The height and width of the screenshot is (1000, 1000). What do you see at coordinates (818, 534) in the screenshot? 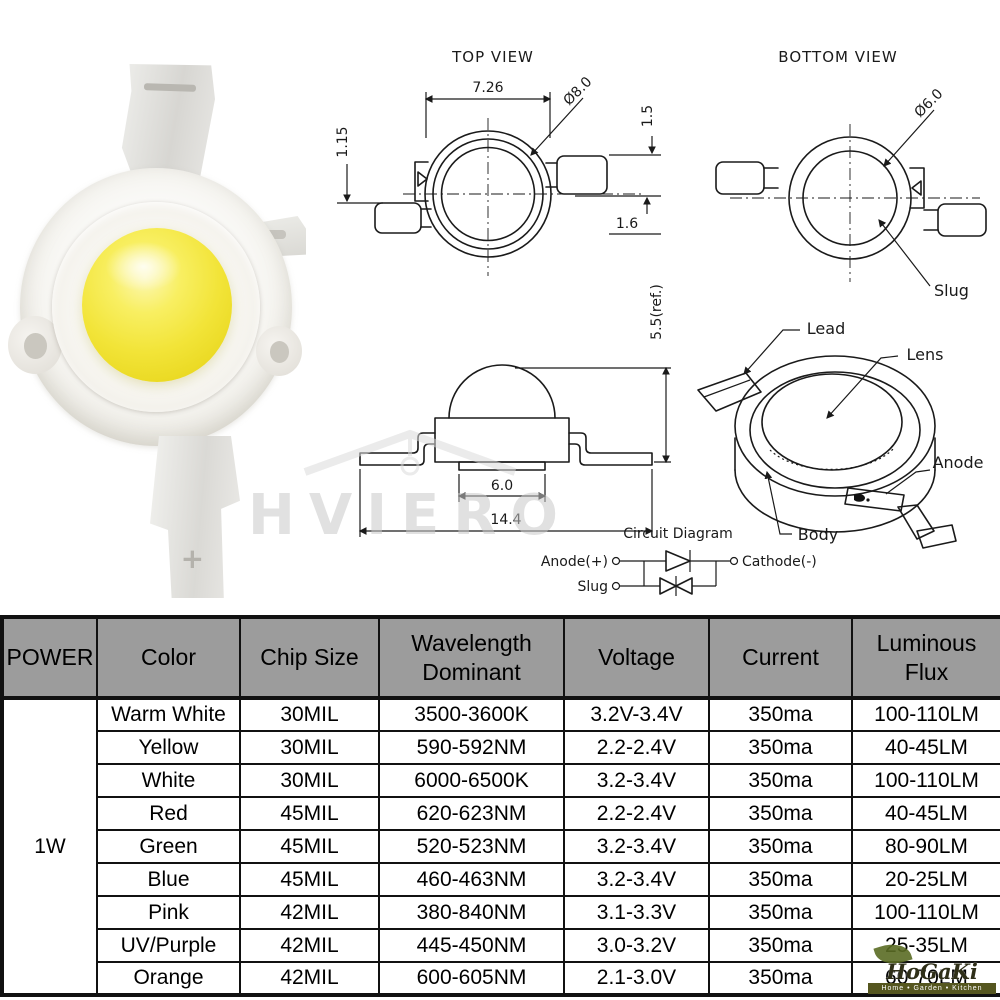
I see `body-label: Body` at bounding box center [818, 534].